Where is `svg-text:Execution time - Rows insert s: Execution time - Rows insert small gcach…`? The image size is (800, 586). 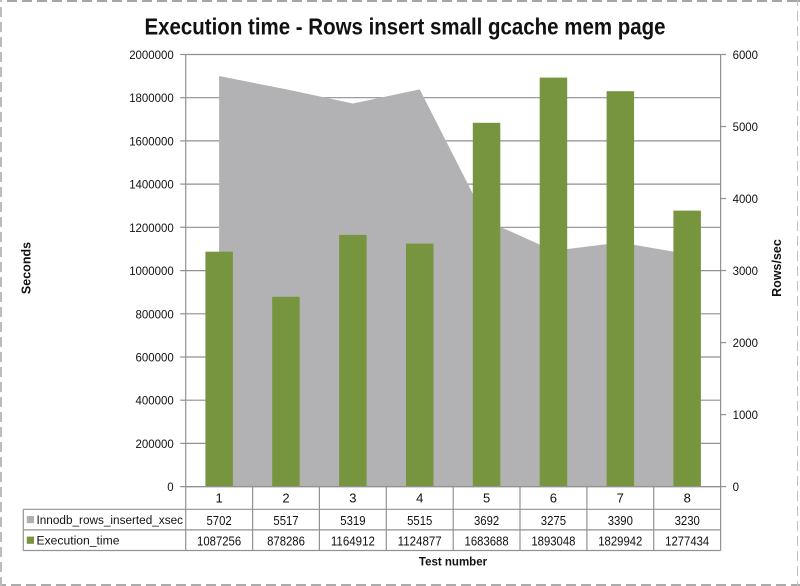 svg-text:Execution time - Rows insert s: Execution time - Rows insert small gcach… is located at coordinates (405, 27).